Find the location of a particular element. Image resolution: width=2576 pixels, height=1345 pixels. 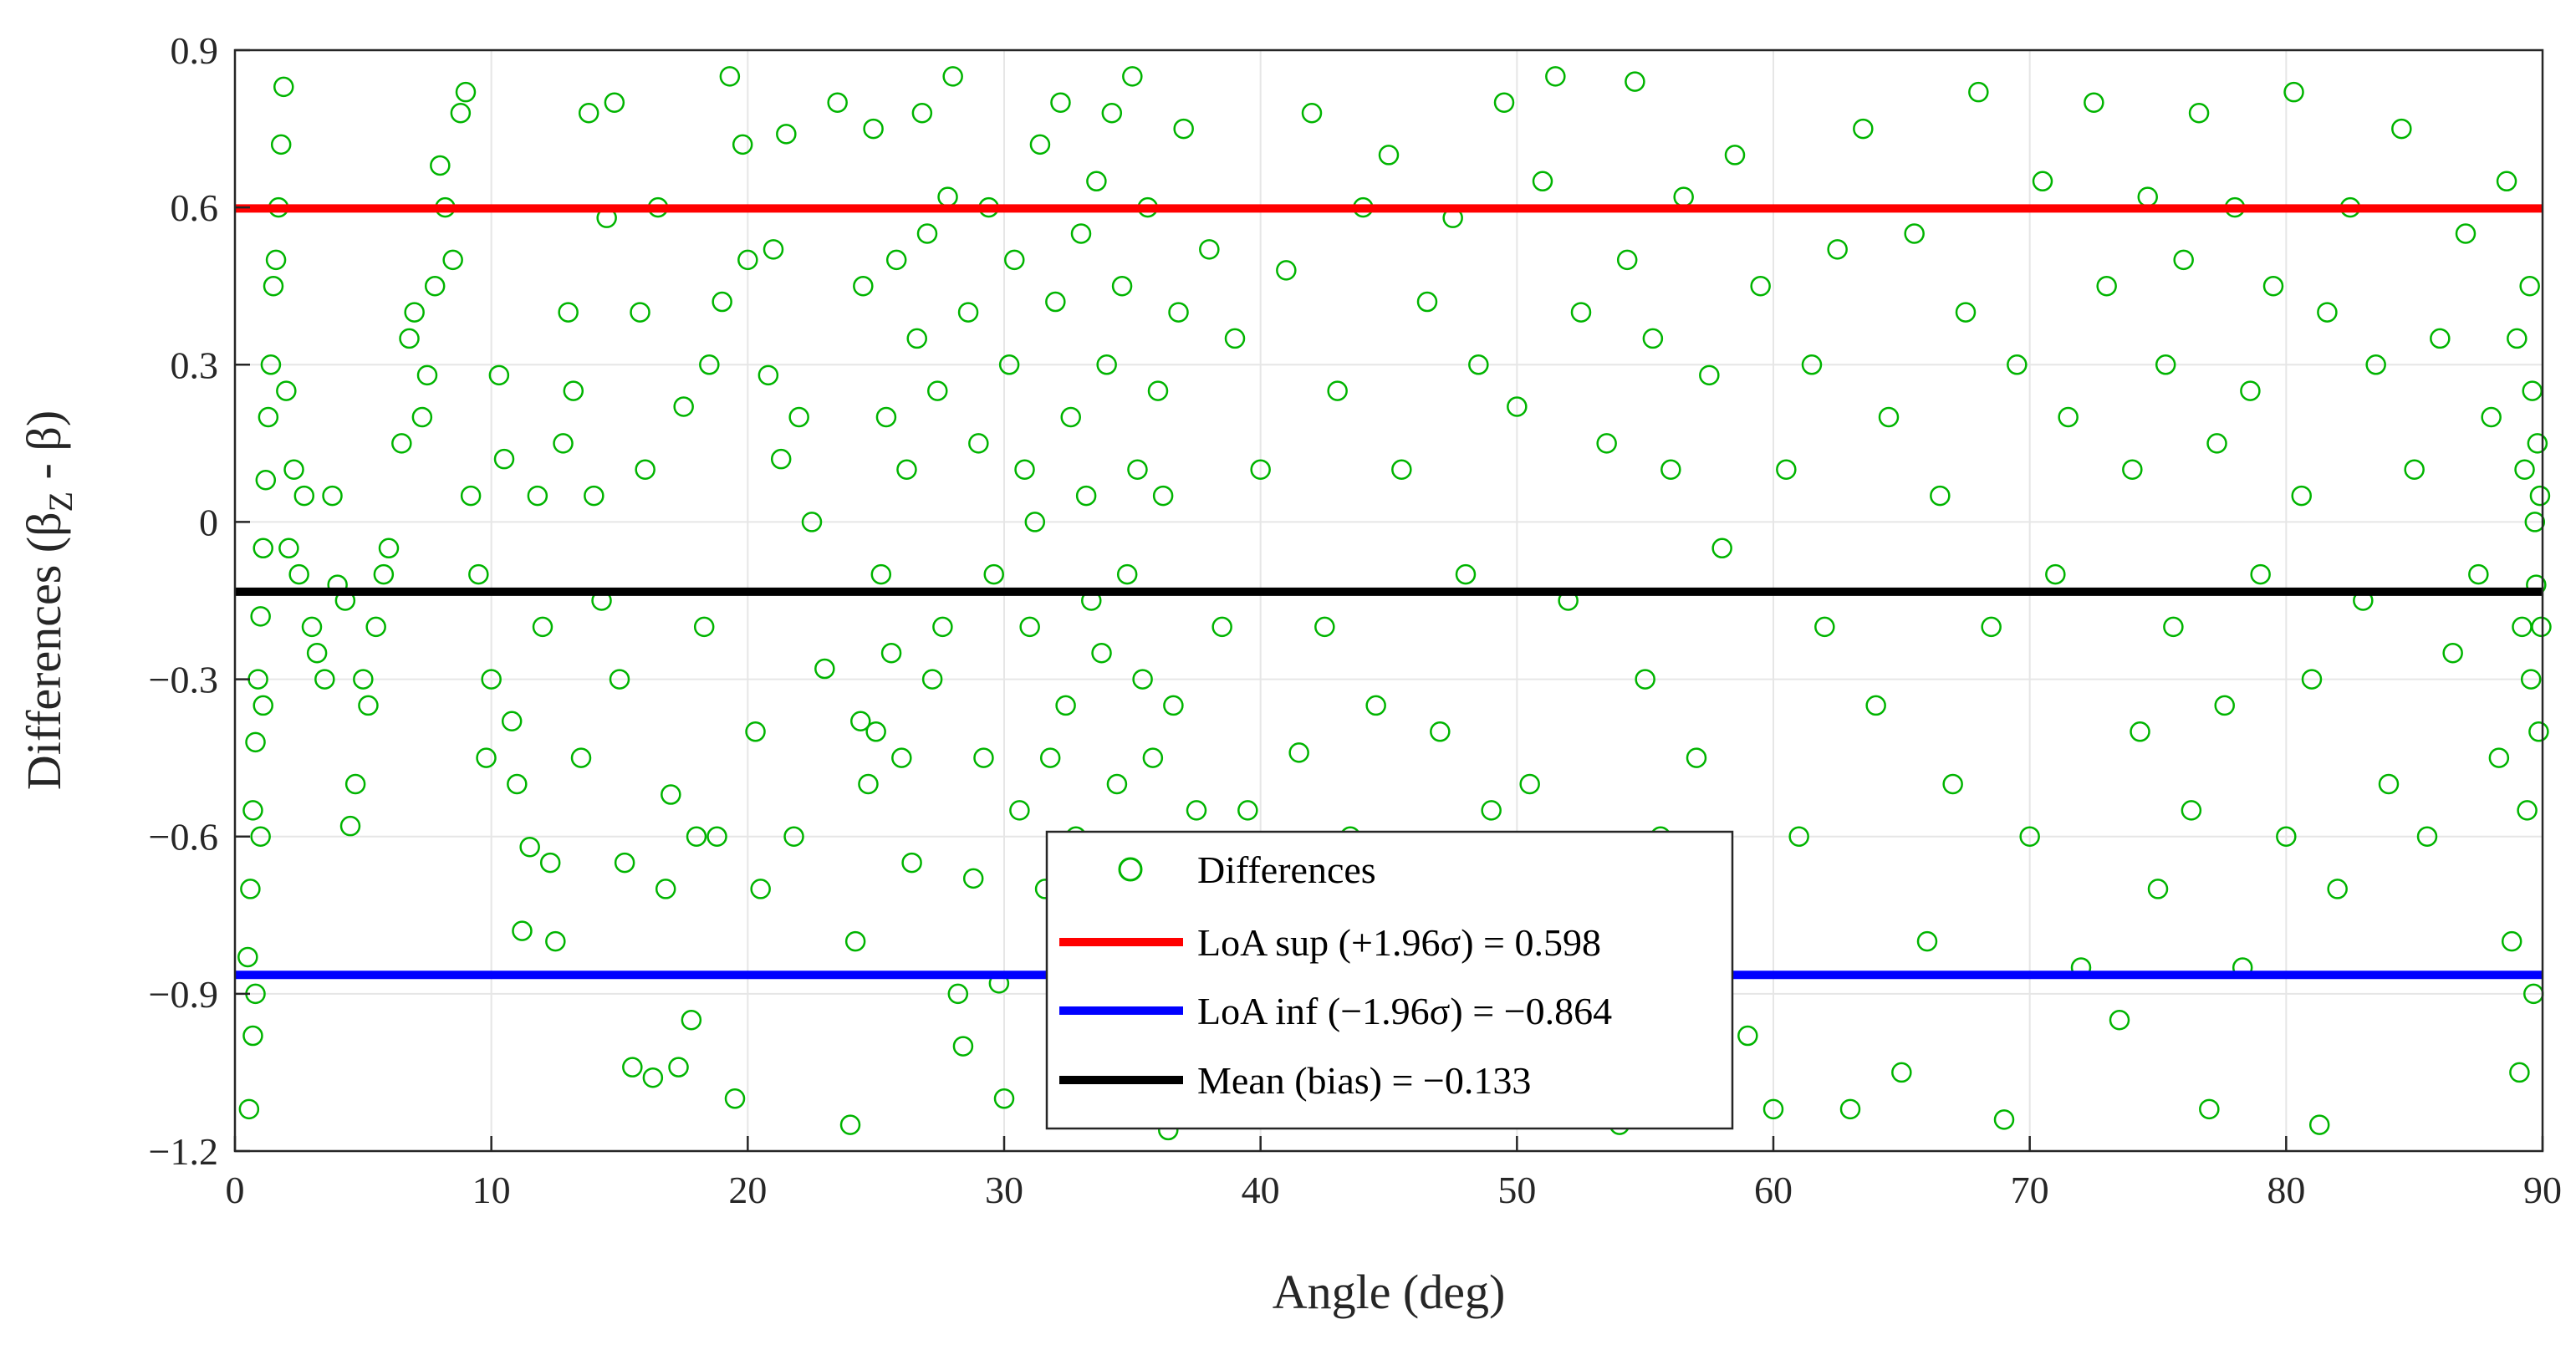

y-tick-label: −1.2 is located at coordinates (184, 1151).